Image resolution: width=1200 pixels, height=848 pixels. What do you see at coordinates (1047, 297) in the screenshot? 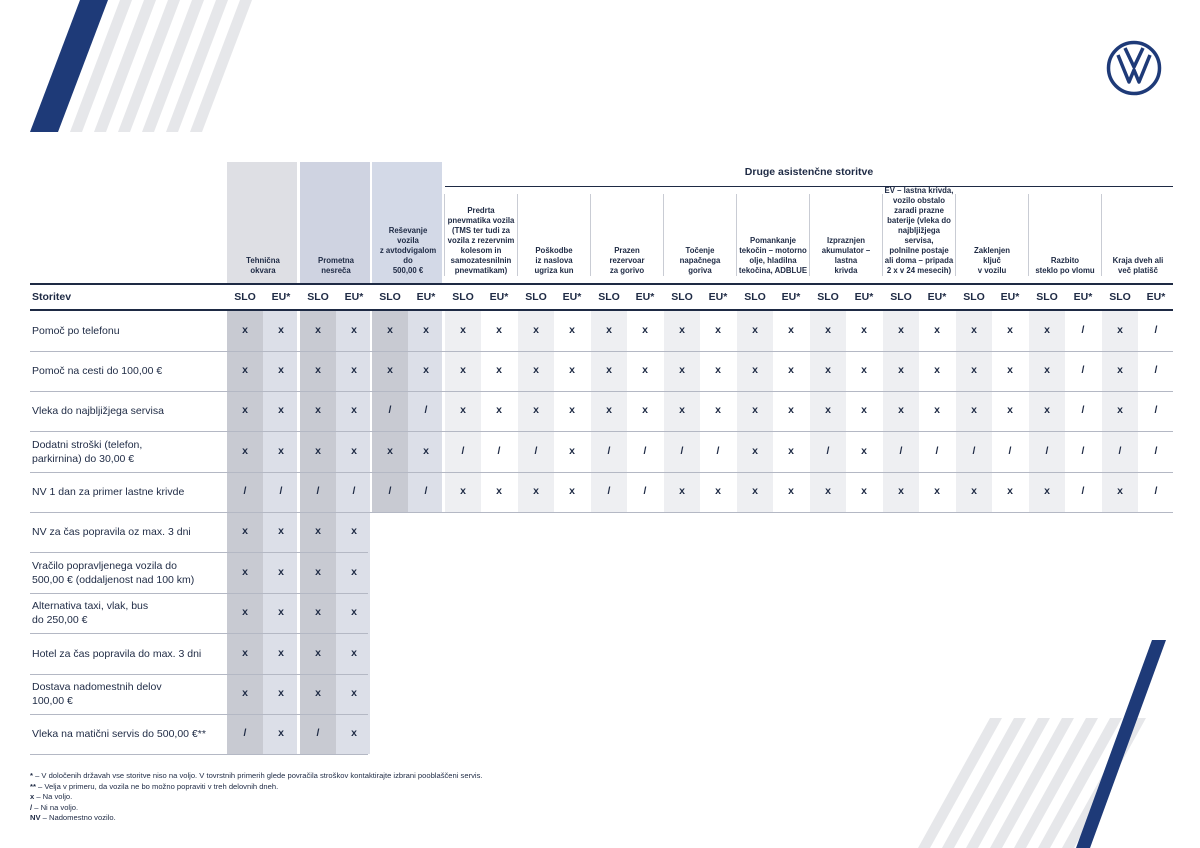
I see `subcol-slo-12: SLO` at bounding box center [1047, 297].